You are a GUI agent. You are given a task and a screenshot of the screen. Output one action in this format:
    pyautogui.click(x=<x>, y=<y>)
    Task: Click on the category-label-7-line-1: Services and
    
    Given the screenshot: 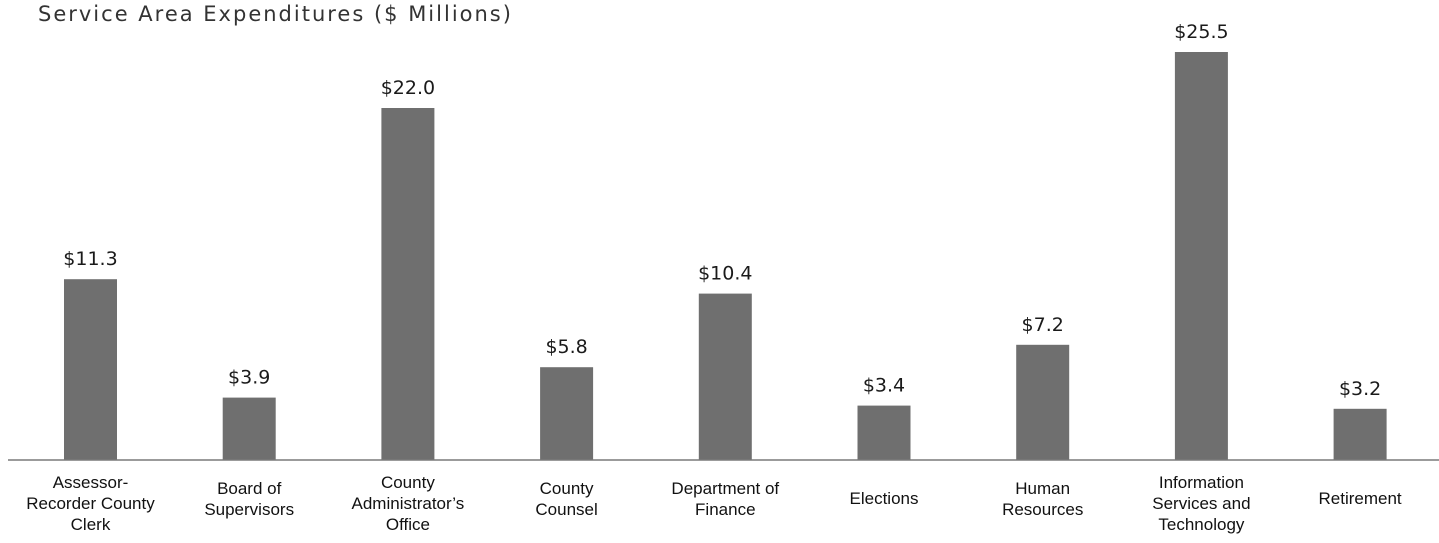 What is the action you would take?
    pyautogui.click(x=1201, y=503)
    